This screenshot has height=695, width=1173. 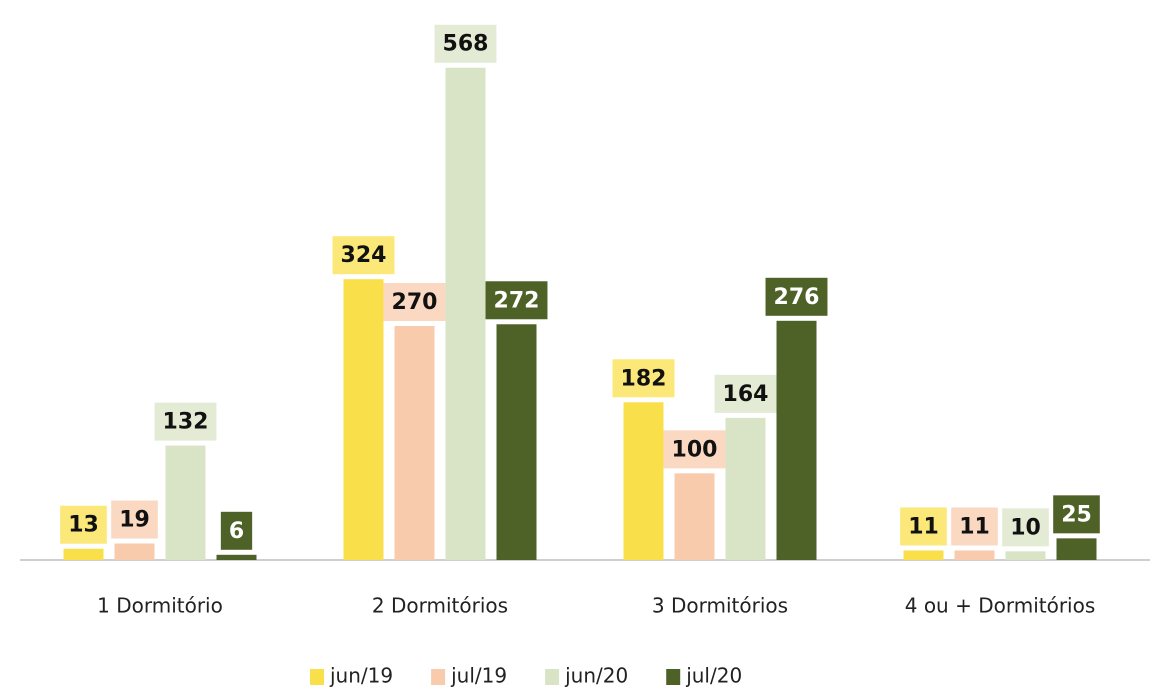 I want to click on data-label: 19, so click(x=134, y=519).